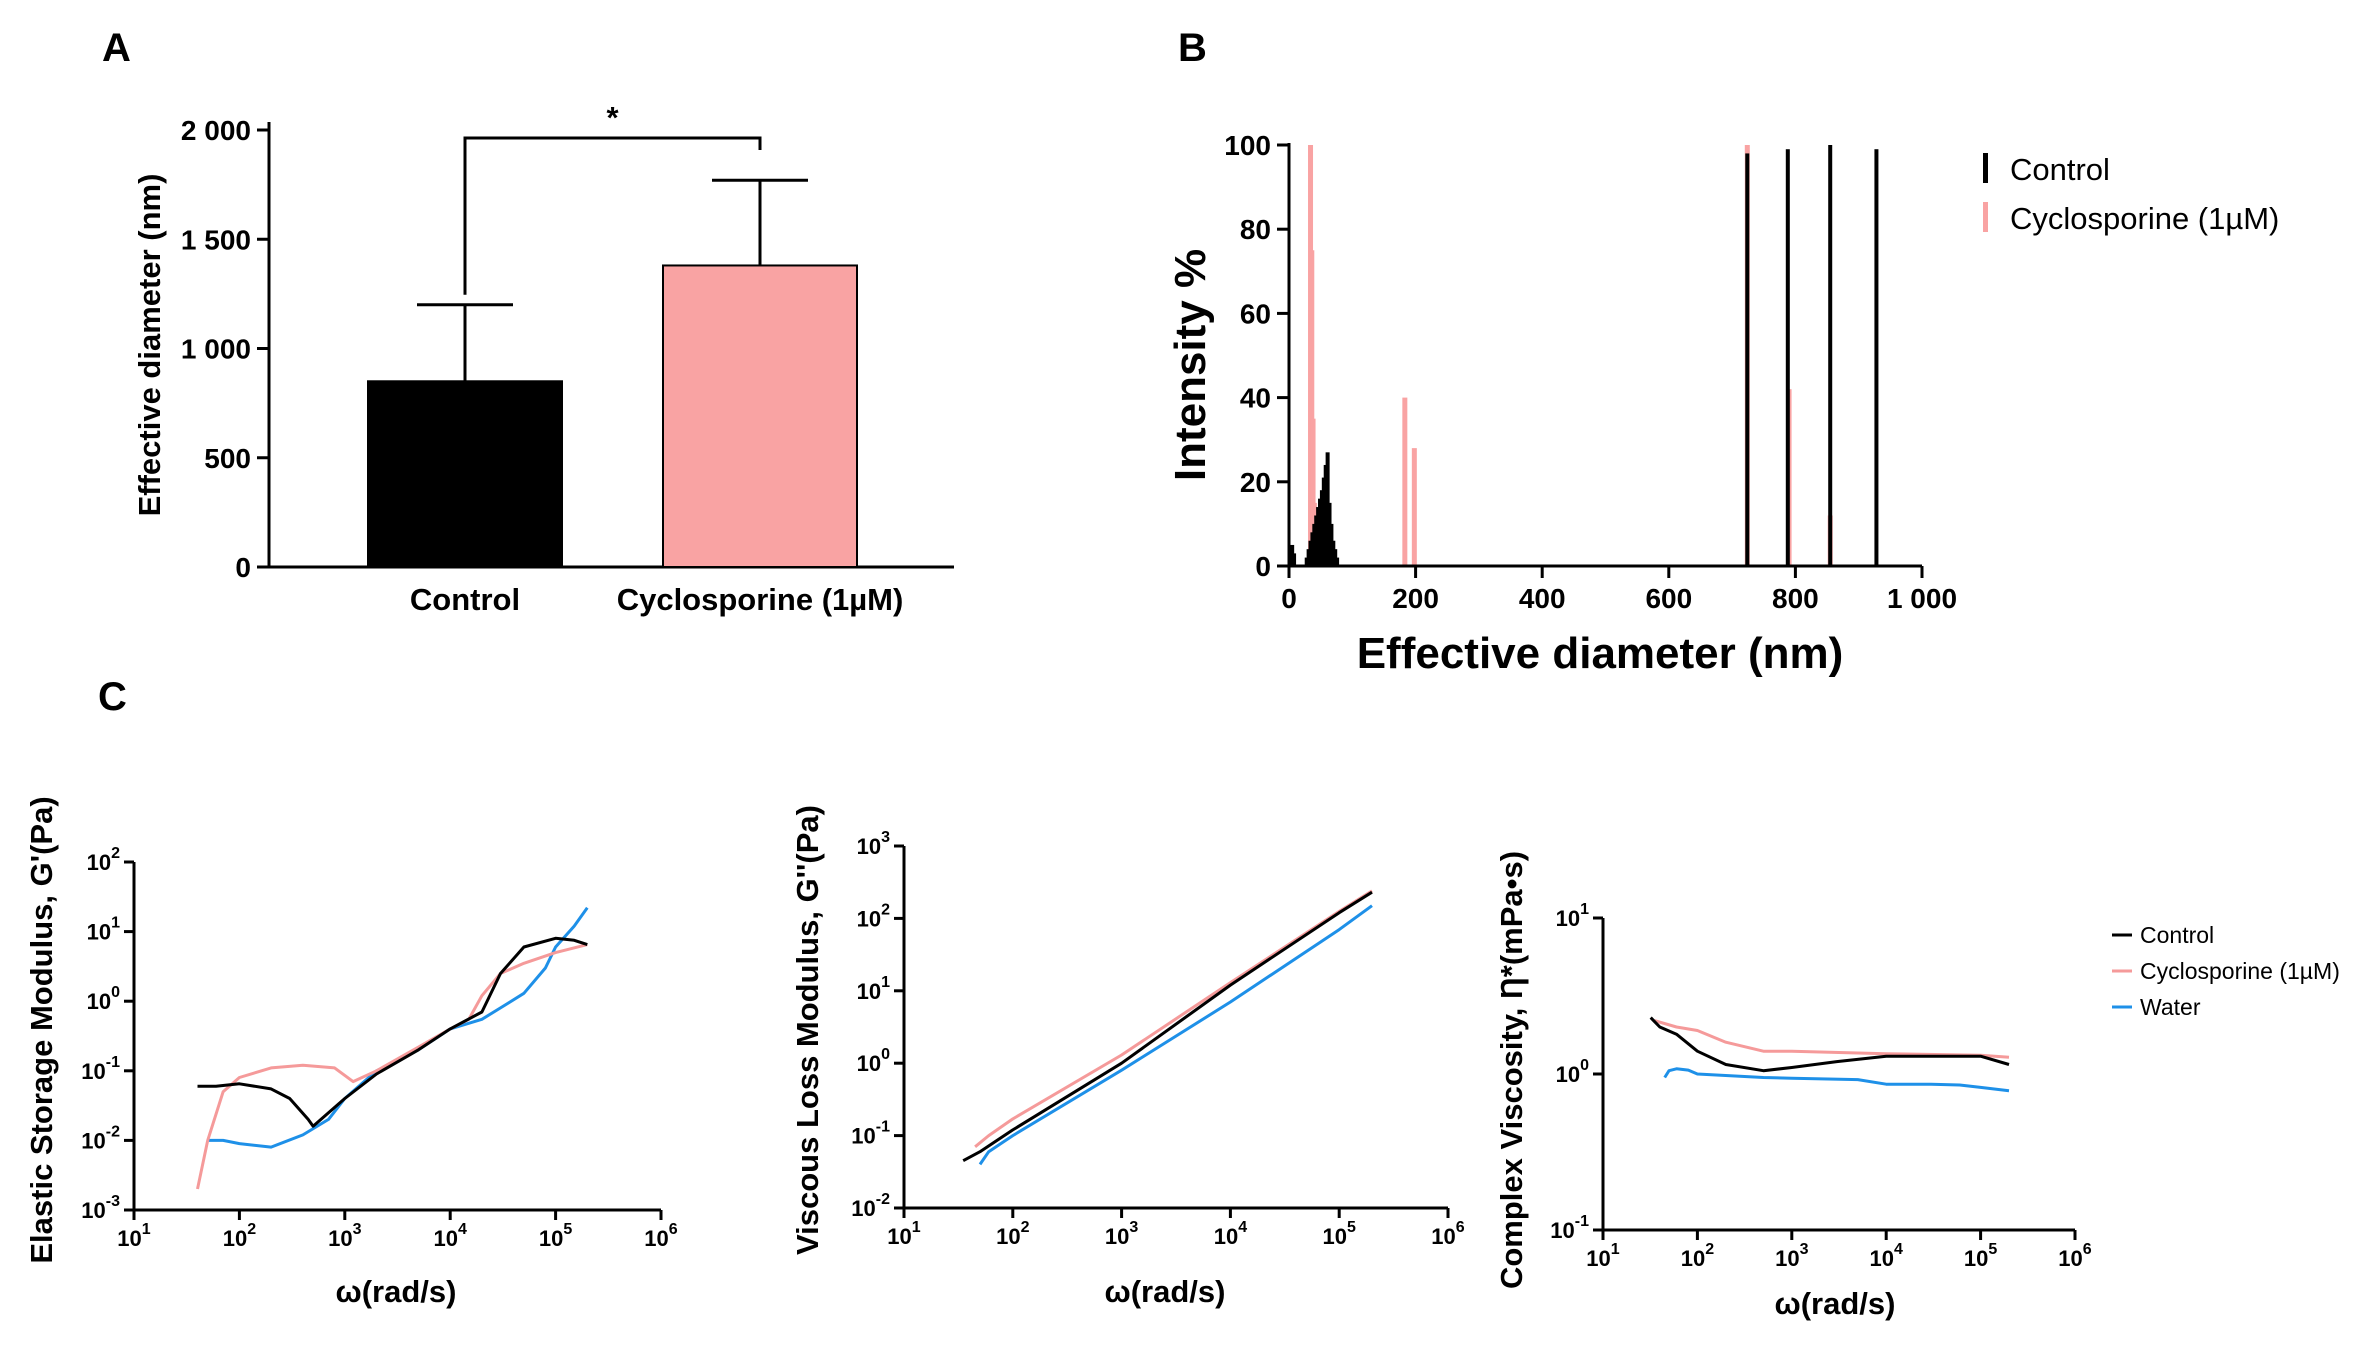  What do you see at coordinates (1255, 398) in the screenshot?
I see `chart-b-ytick-label: 40` at bounding box center [1255, 398].